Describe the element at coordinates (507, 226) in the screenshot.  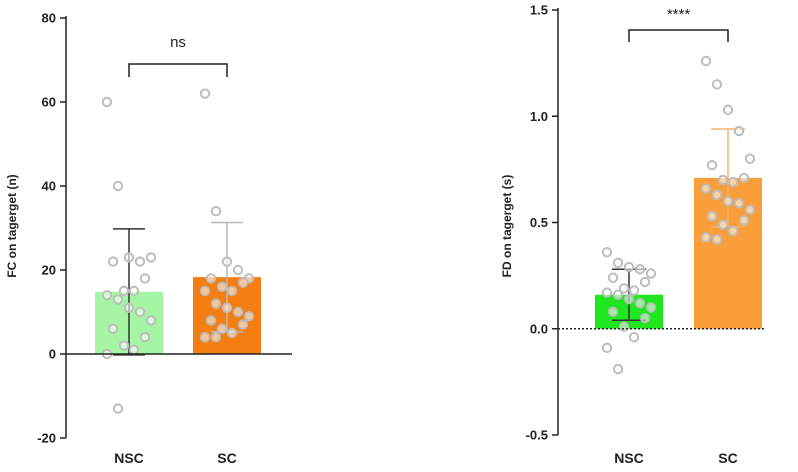
I see `y-axis-label-fd: FD on tagerget (s)` at that location.